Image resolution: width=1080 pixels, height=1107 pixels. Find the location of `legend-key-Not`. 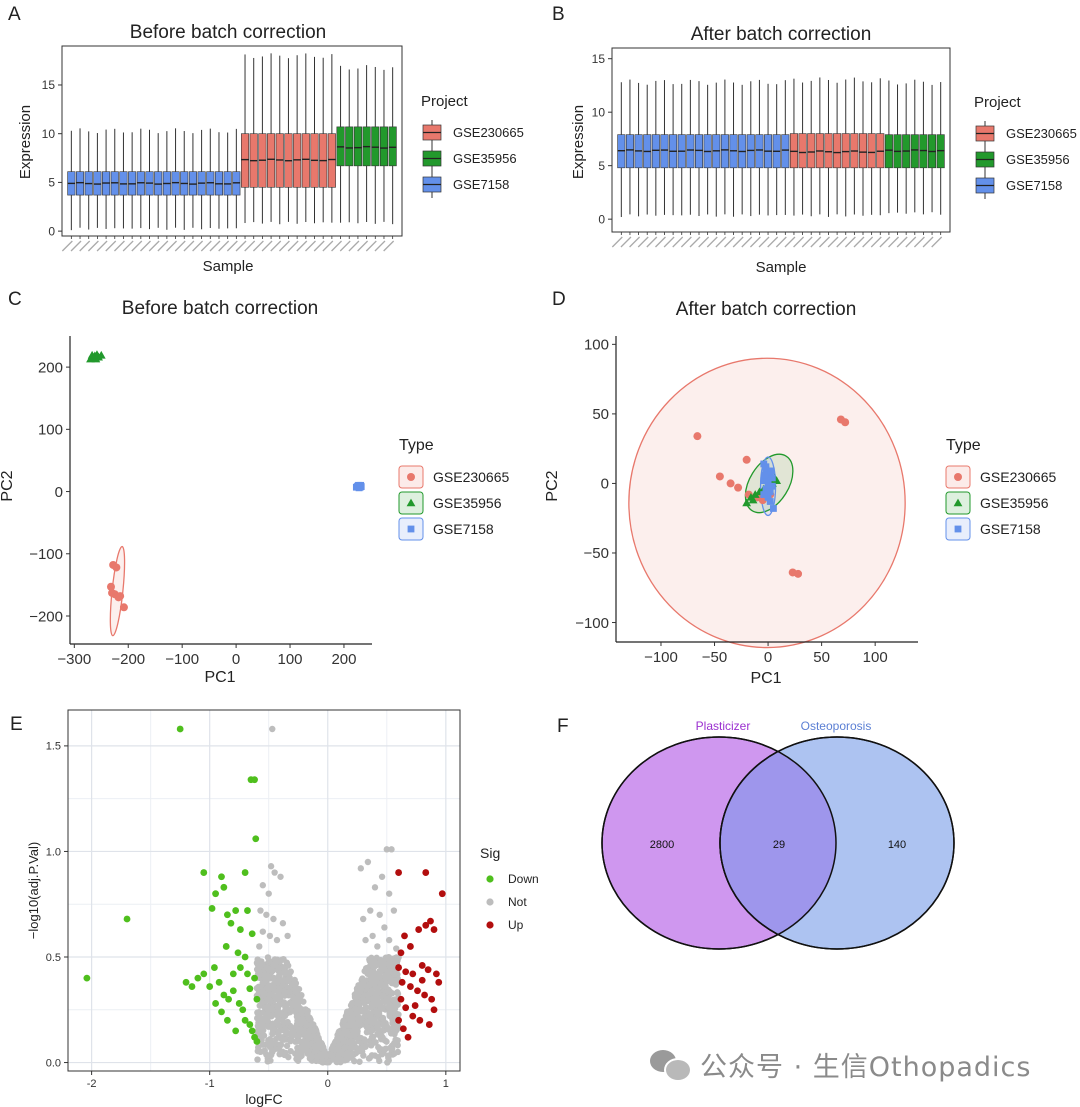

legend-key-Not is located at coordinates (490, 902).